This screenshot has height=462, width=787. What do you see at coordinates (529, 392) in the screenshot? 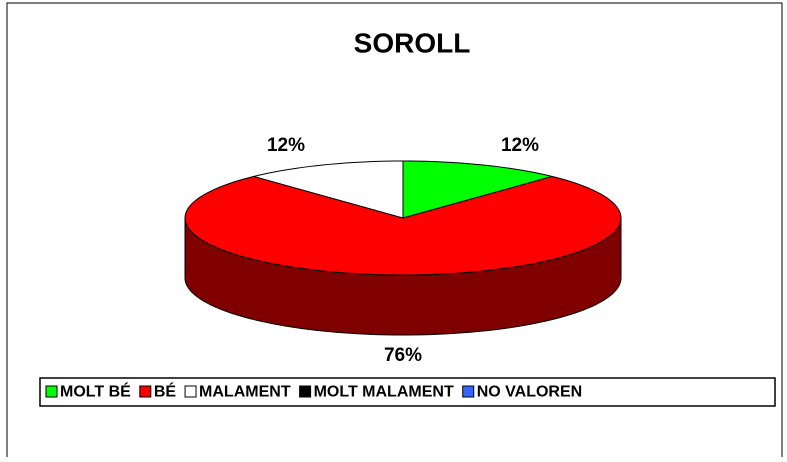
I see `legend-label: NO VALOREN` at bounding box center [529, 392].